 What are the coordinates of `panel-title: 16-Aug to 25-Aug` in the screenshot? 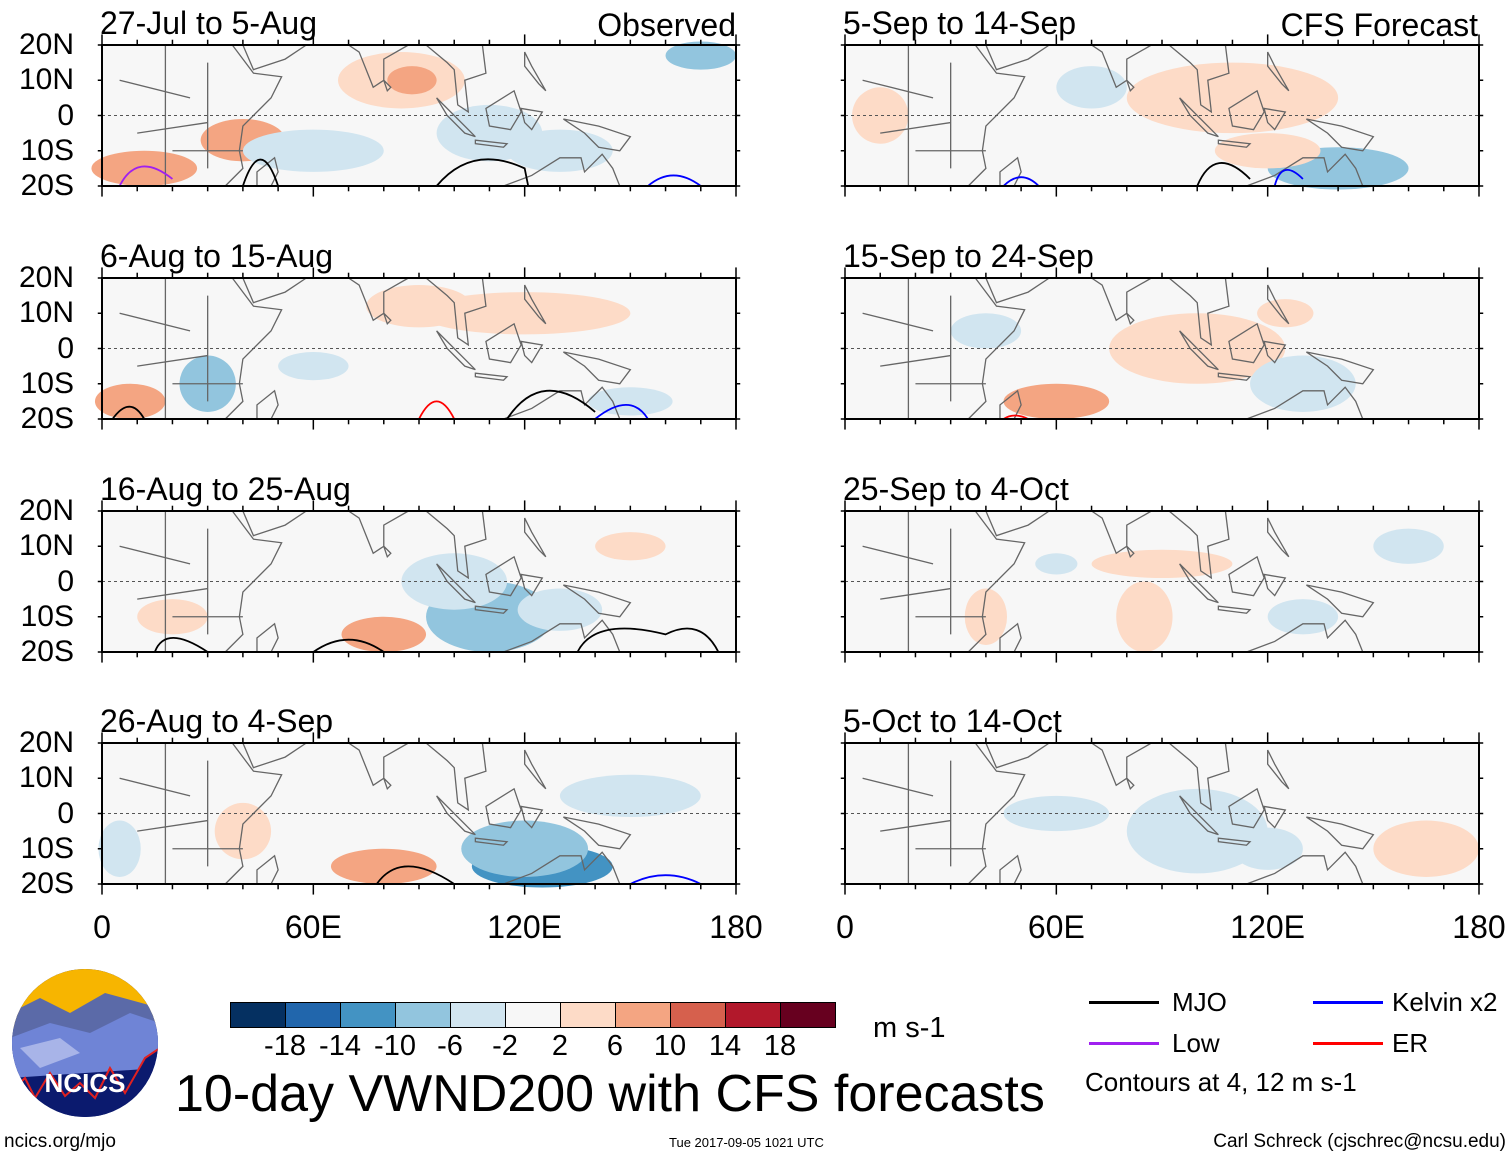 It's located at (225, 489).